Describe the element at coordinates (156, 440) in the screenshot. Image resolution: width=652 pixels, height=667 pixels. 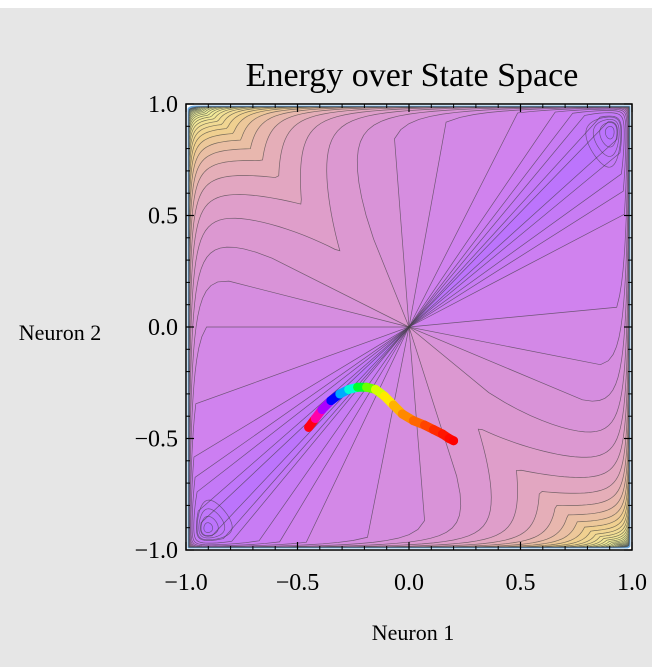
I see `y-tick-label: −0.5` at that location.